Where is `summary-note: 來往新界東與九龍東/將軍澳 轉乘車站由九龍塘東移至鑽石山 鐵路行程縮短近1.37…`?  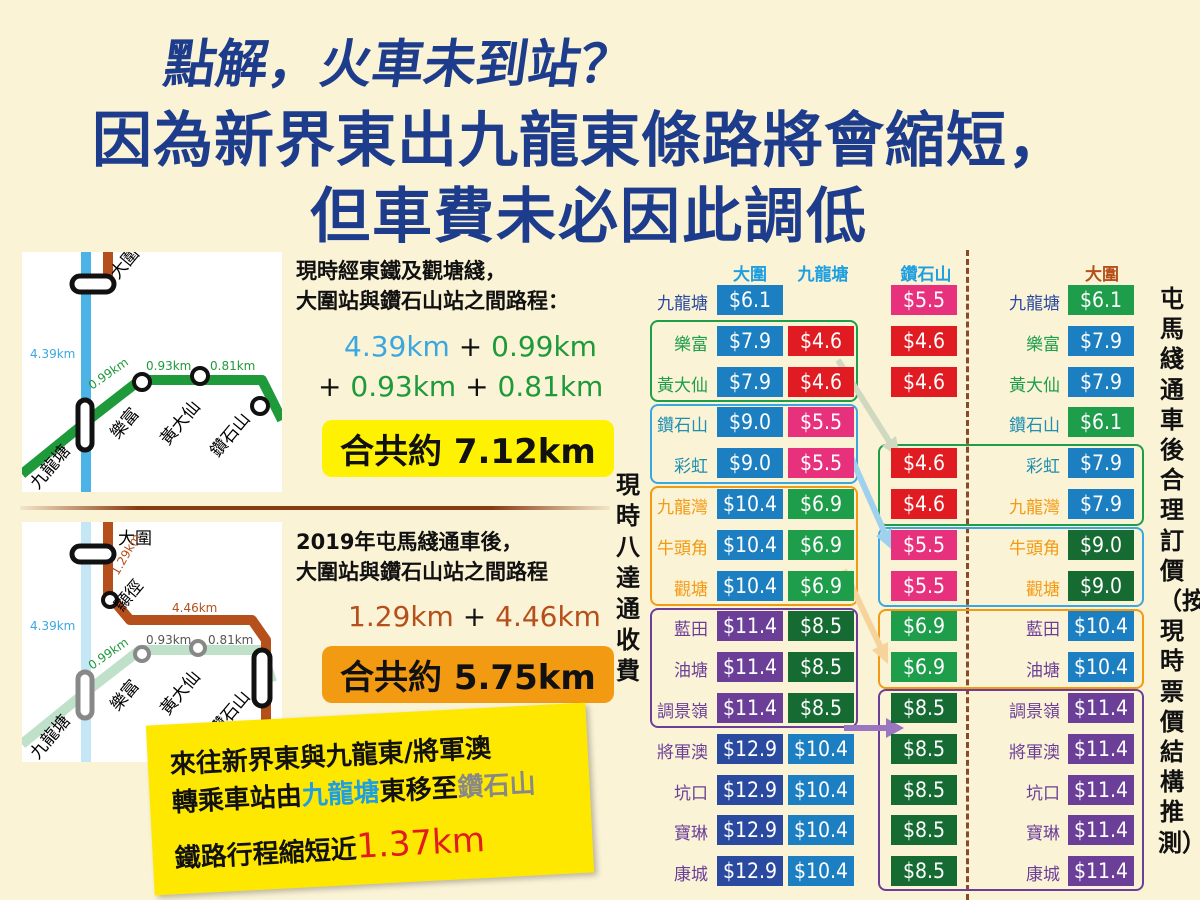
summary-note: 來往新界東與九龍東/將軍澳 轉乘車站由九龍塘東移至鑽石山 鐵路行程縮短近1.37… is located at coordinates (370, 799).